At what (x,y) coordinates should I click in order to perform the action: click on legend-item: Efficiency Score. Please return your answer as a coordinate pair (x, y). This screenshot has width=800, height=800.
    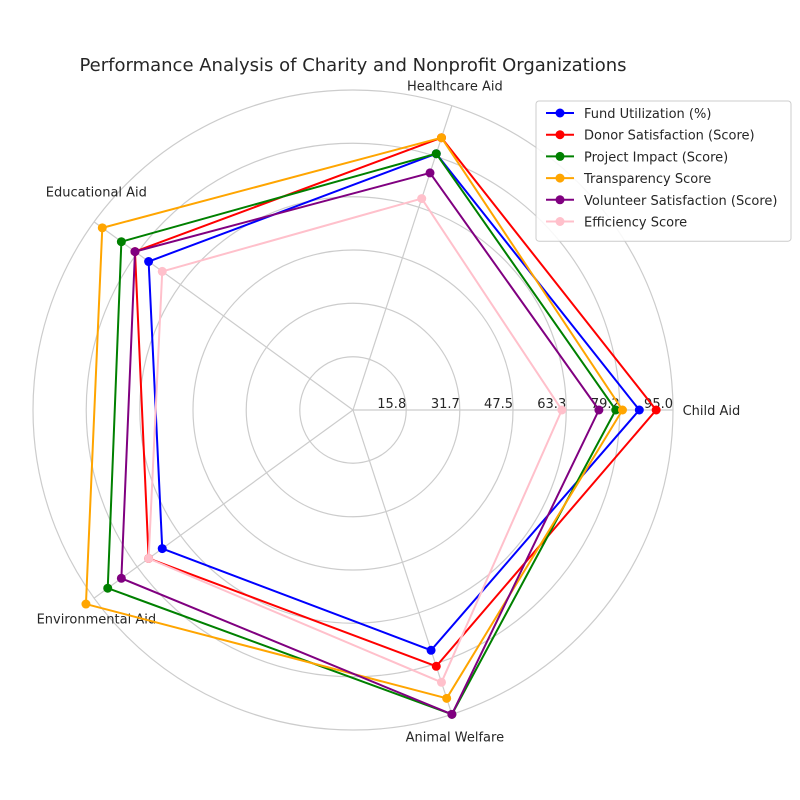
    Looking at the image, I should click on (616, 223).